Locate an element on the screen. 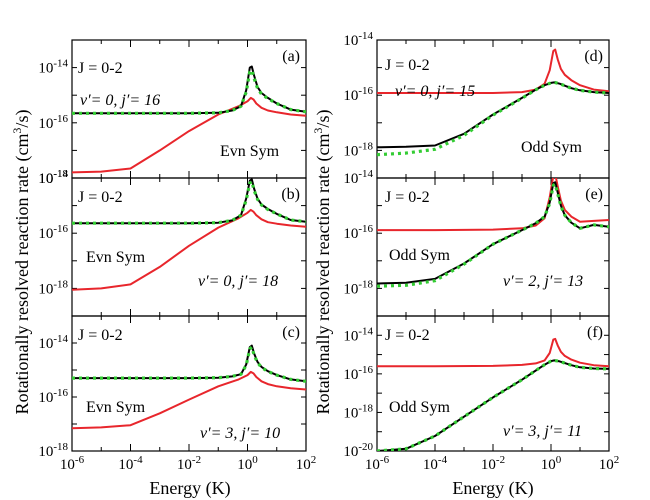 This screenshot has width=650, height=500. panel-letter: (c) is located at coordinates (291, 332).